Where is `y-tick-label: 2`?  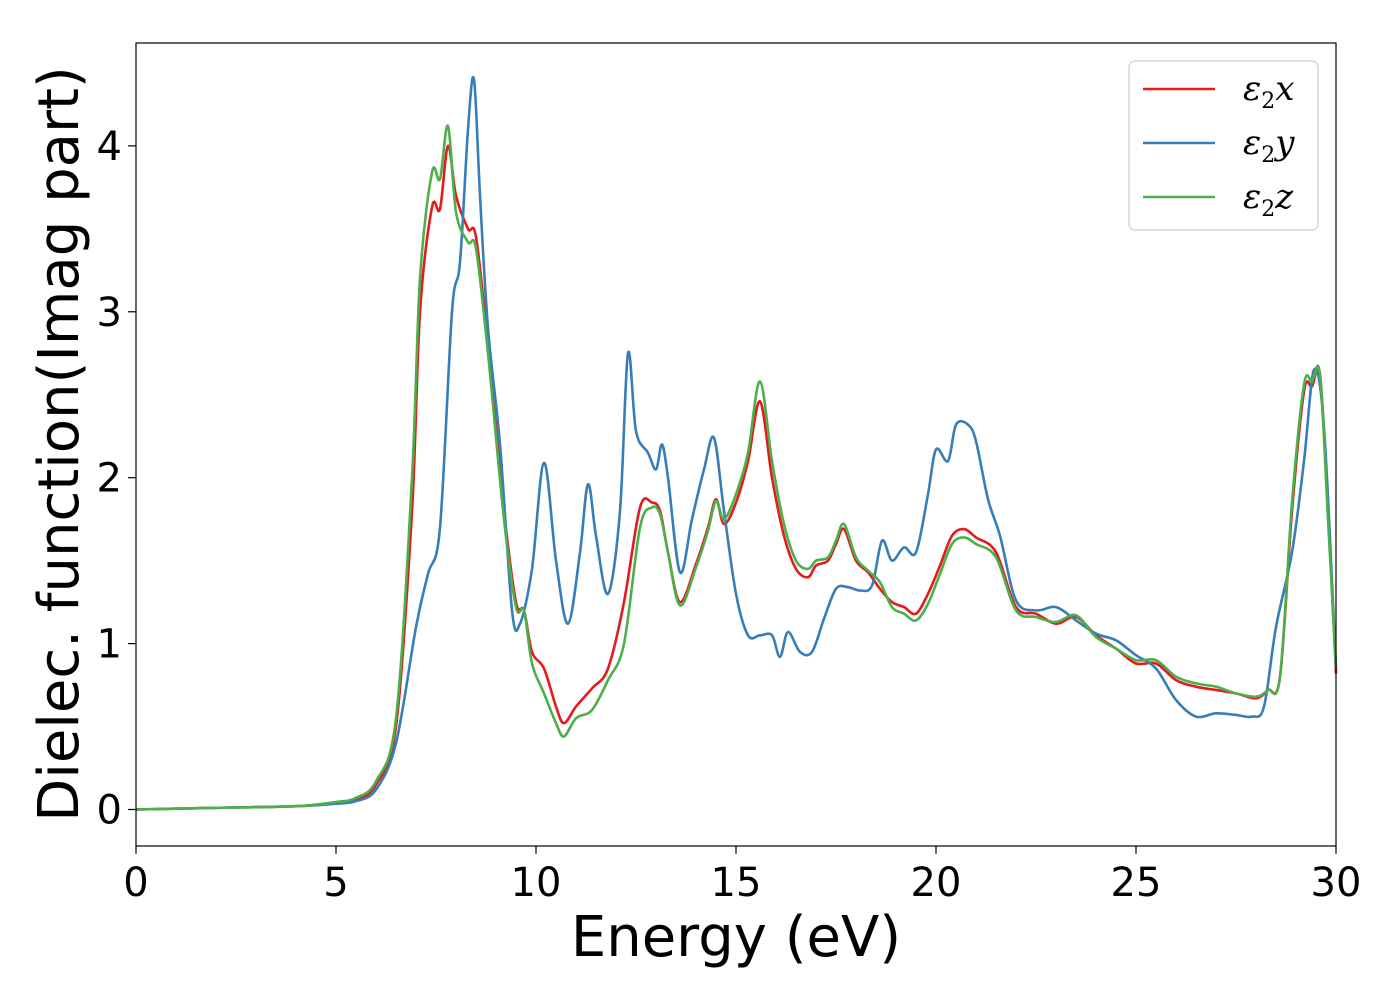
y-tick-label: 2 is located at coordinates (109, 479).